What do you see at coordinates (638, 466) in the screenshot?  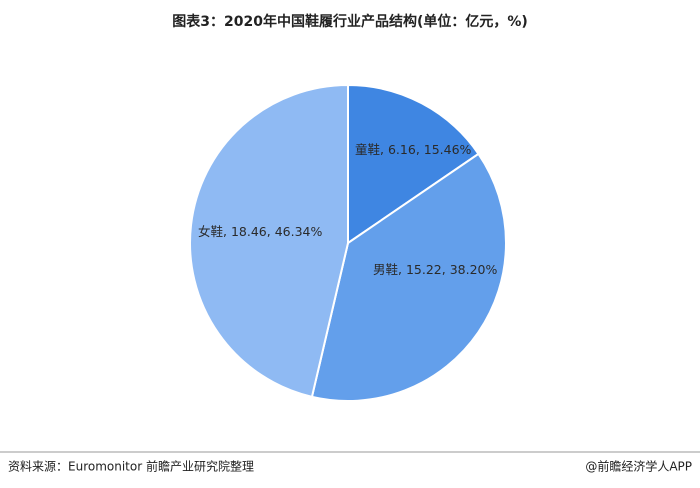 I see `credit: @前瞻经济学人APP` at bounding box center [638, 466].